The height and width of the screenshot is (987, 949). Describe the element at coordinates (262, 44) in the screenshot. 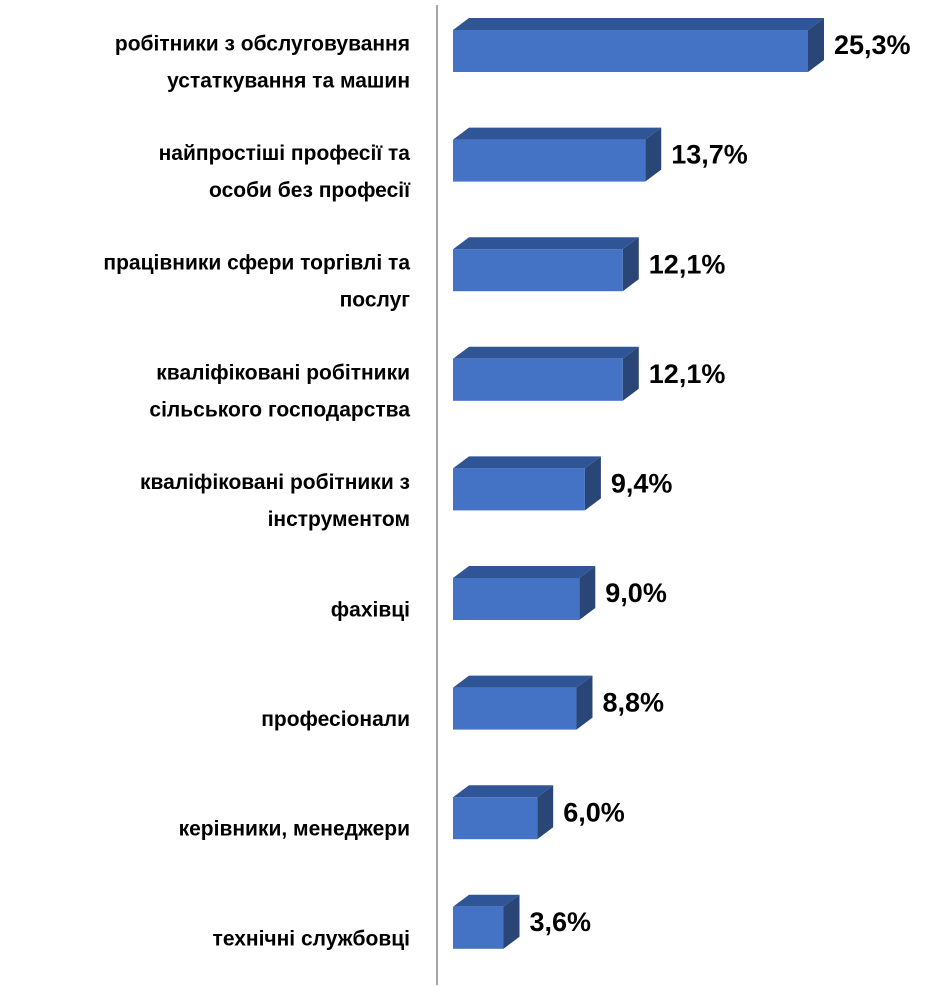

I see `y-tick-label: робітники з обслуговування` at that location.